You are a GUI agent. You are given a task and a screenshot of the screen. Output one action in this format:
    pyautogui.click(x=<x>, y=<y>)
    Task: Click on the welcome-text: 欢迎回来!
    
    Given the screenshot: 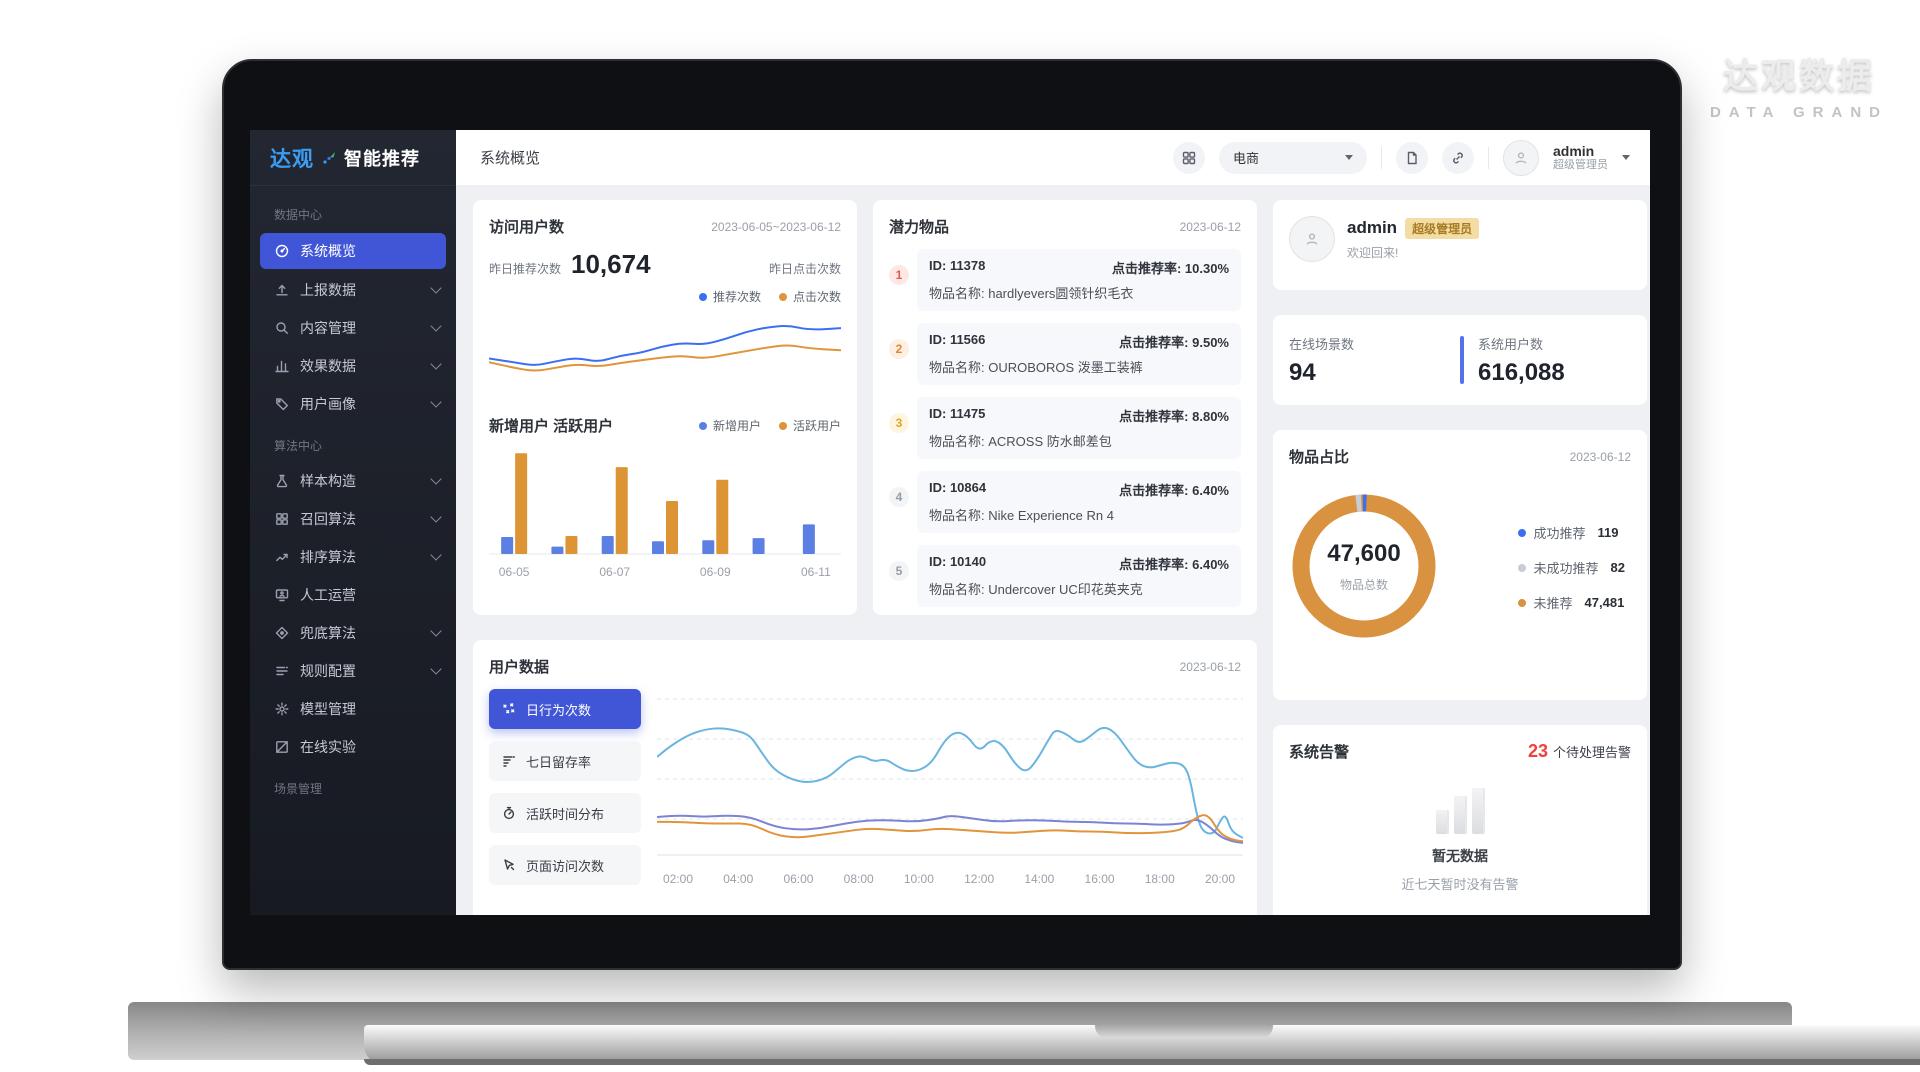 What is the action you would take?
    pyautogui.click(x=1373, y=252)
    